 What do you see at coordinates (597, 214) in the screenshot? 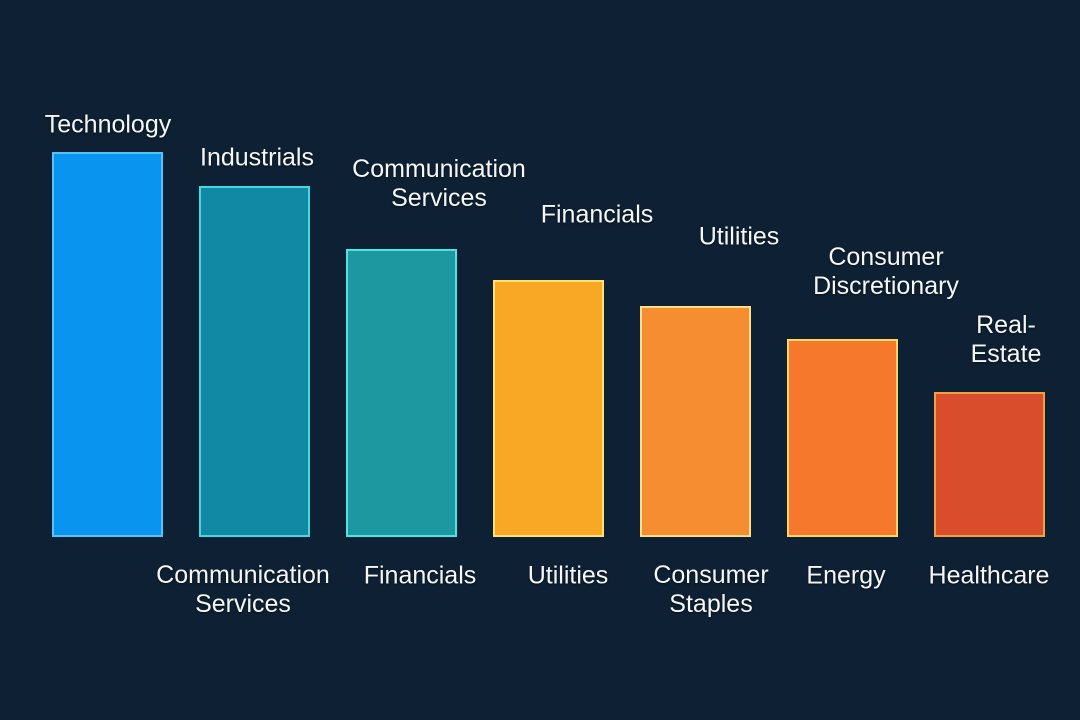
I see `top-label-financials: Financials` at bounding box center [597, 214].